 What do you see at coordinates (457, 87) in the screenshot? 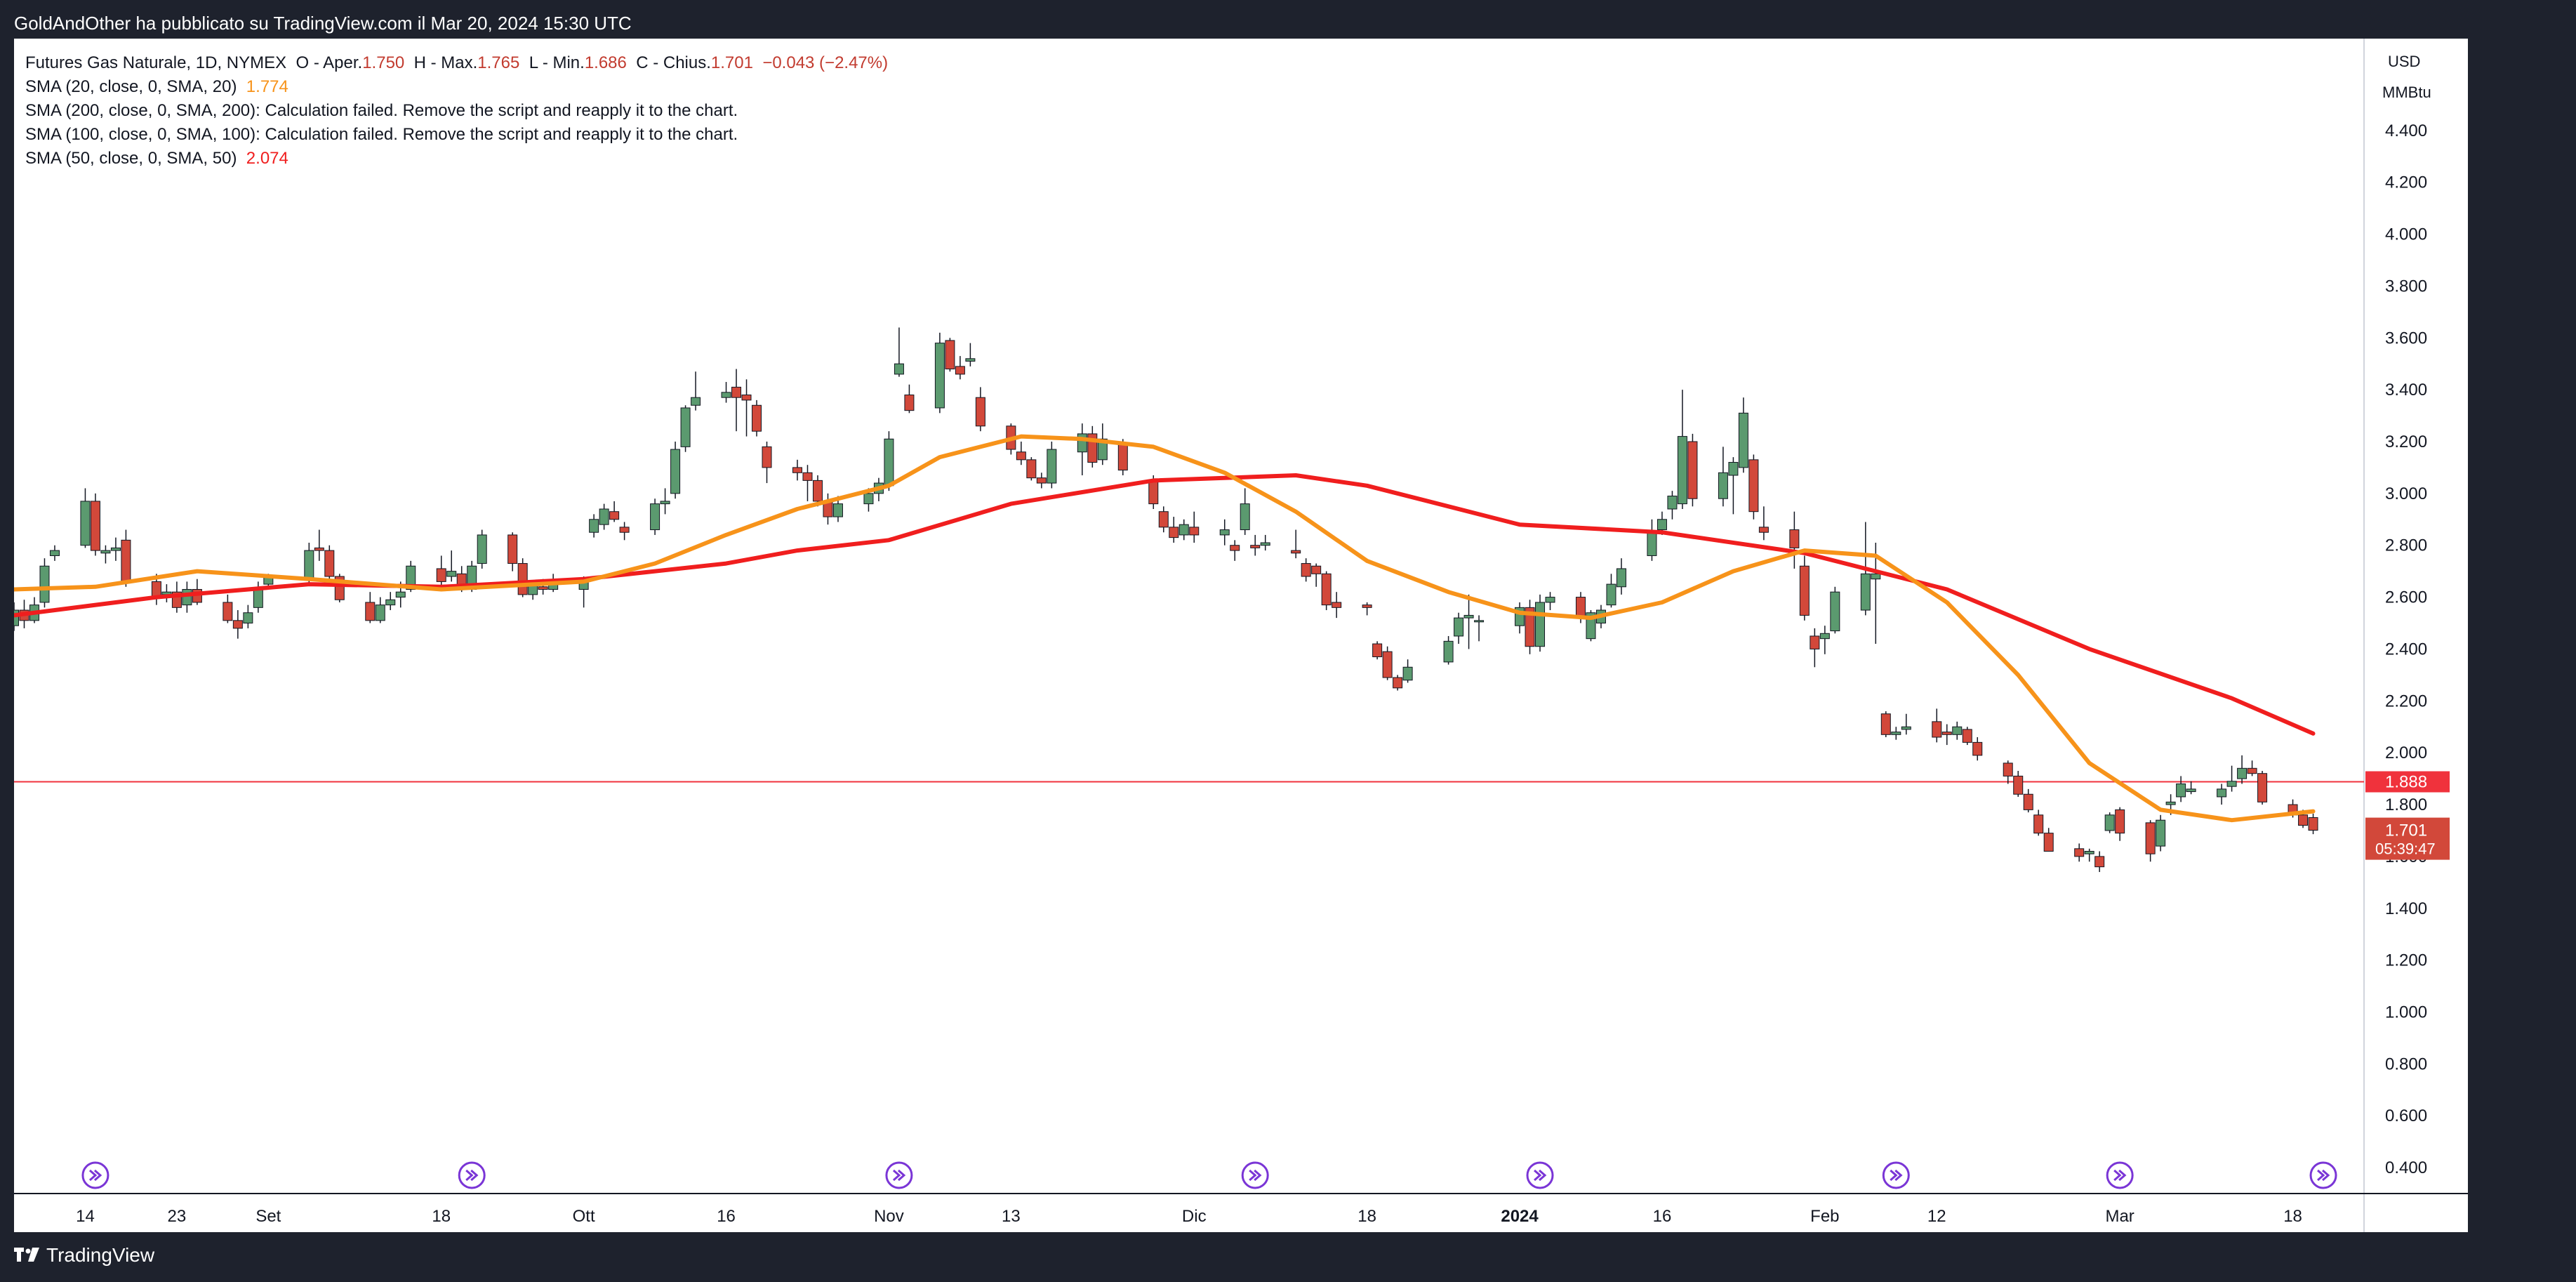
I see `legend-sma20: SMA (20, close, 0, SMA, 20) 1.774` at bounding box center [457, 87].